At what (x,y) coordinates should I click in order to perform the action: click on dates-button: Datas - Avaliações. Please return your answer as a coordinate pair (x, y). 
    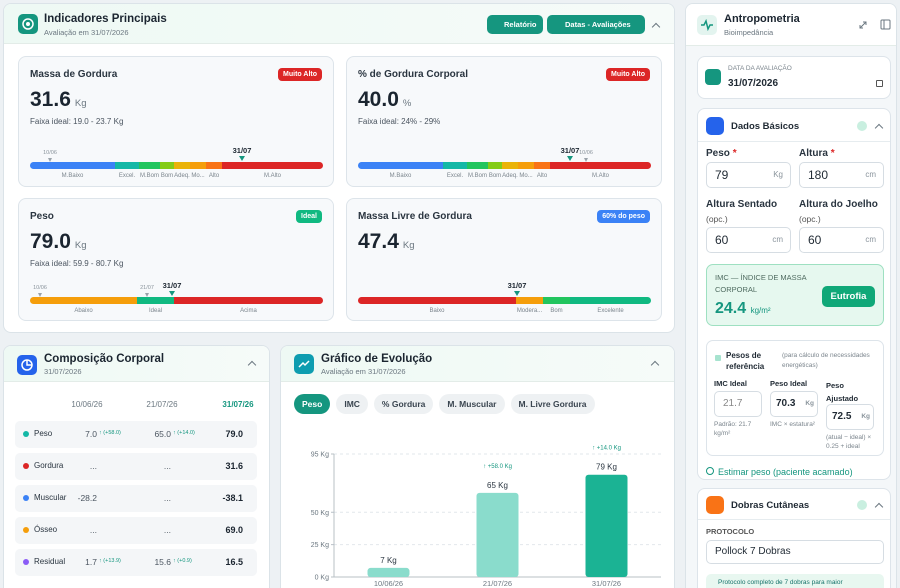
    Looking at the image, I should click on (596, 24).